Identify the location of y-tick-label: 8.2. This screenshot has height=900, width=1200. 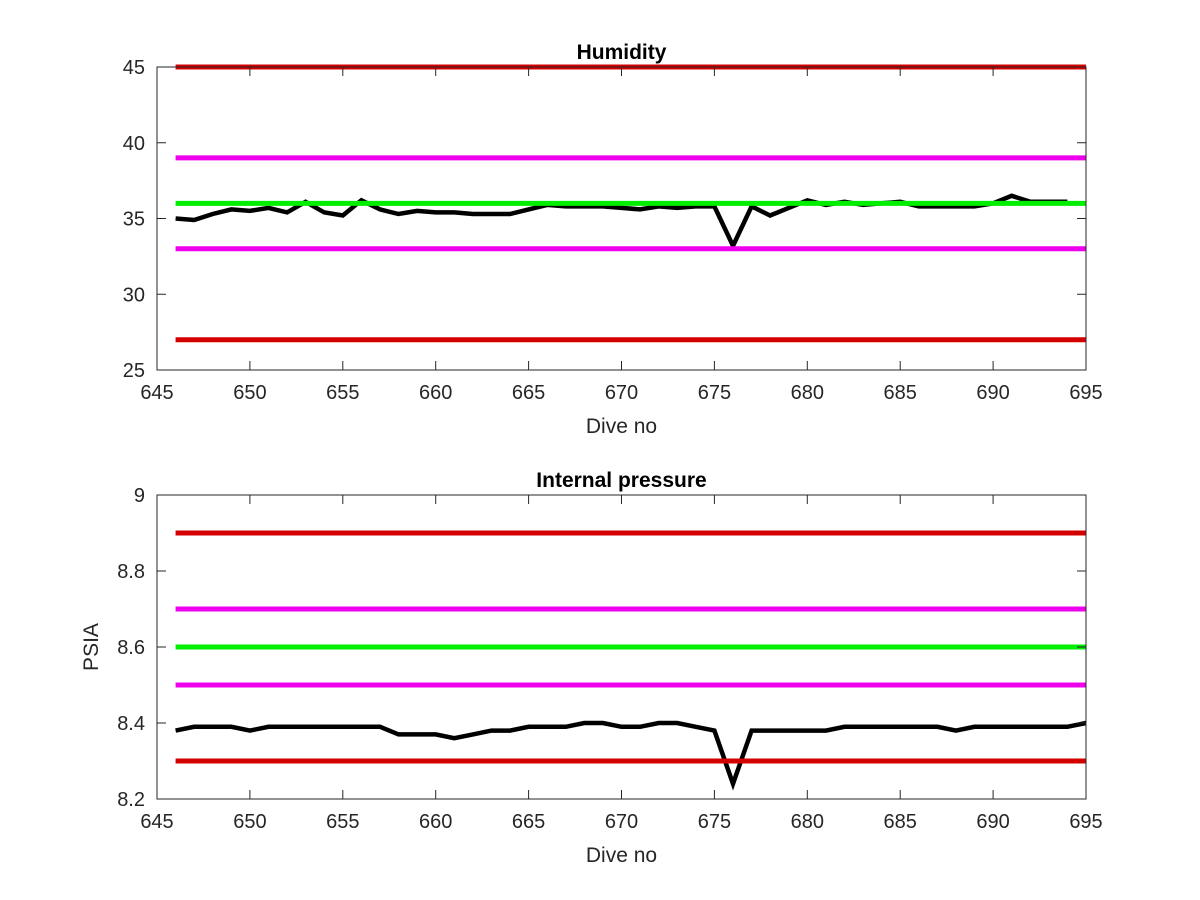
(131, 800).